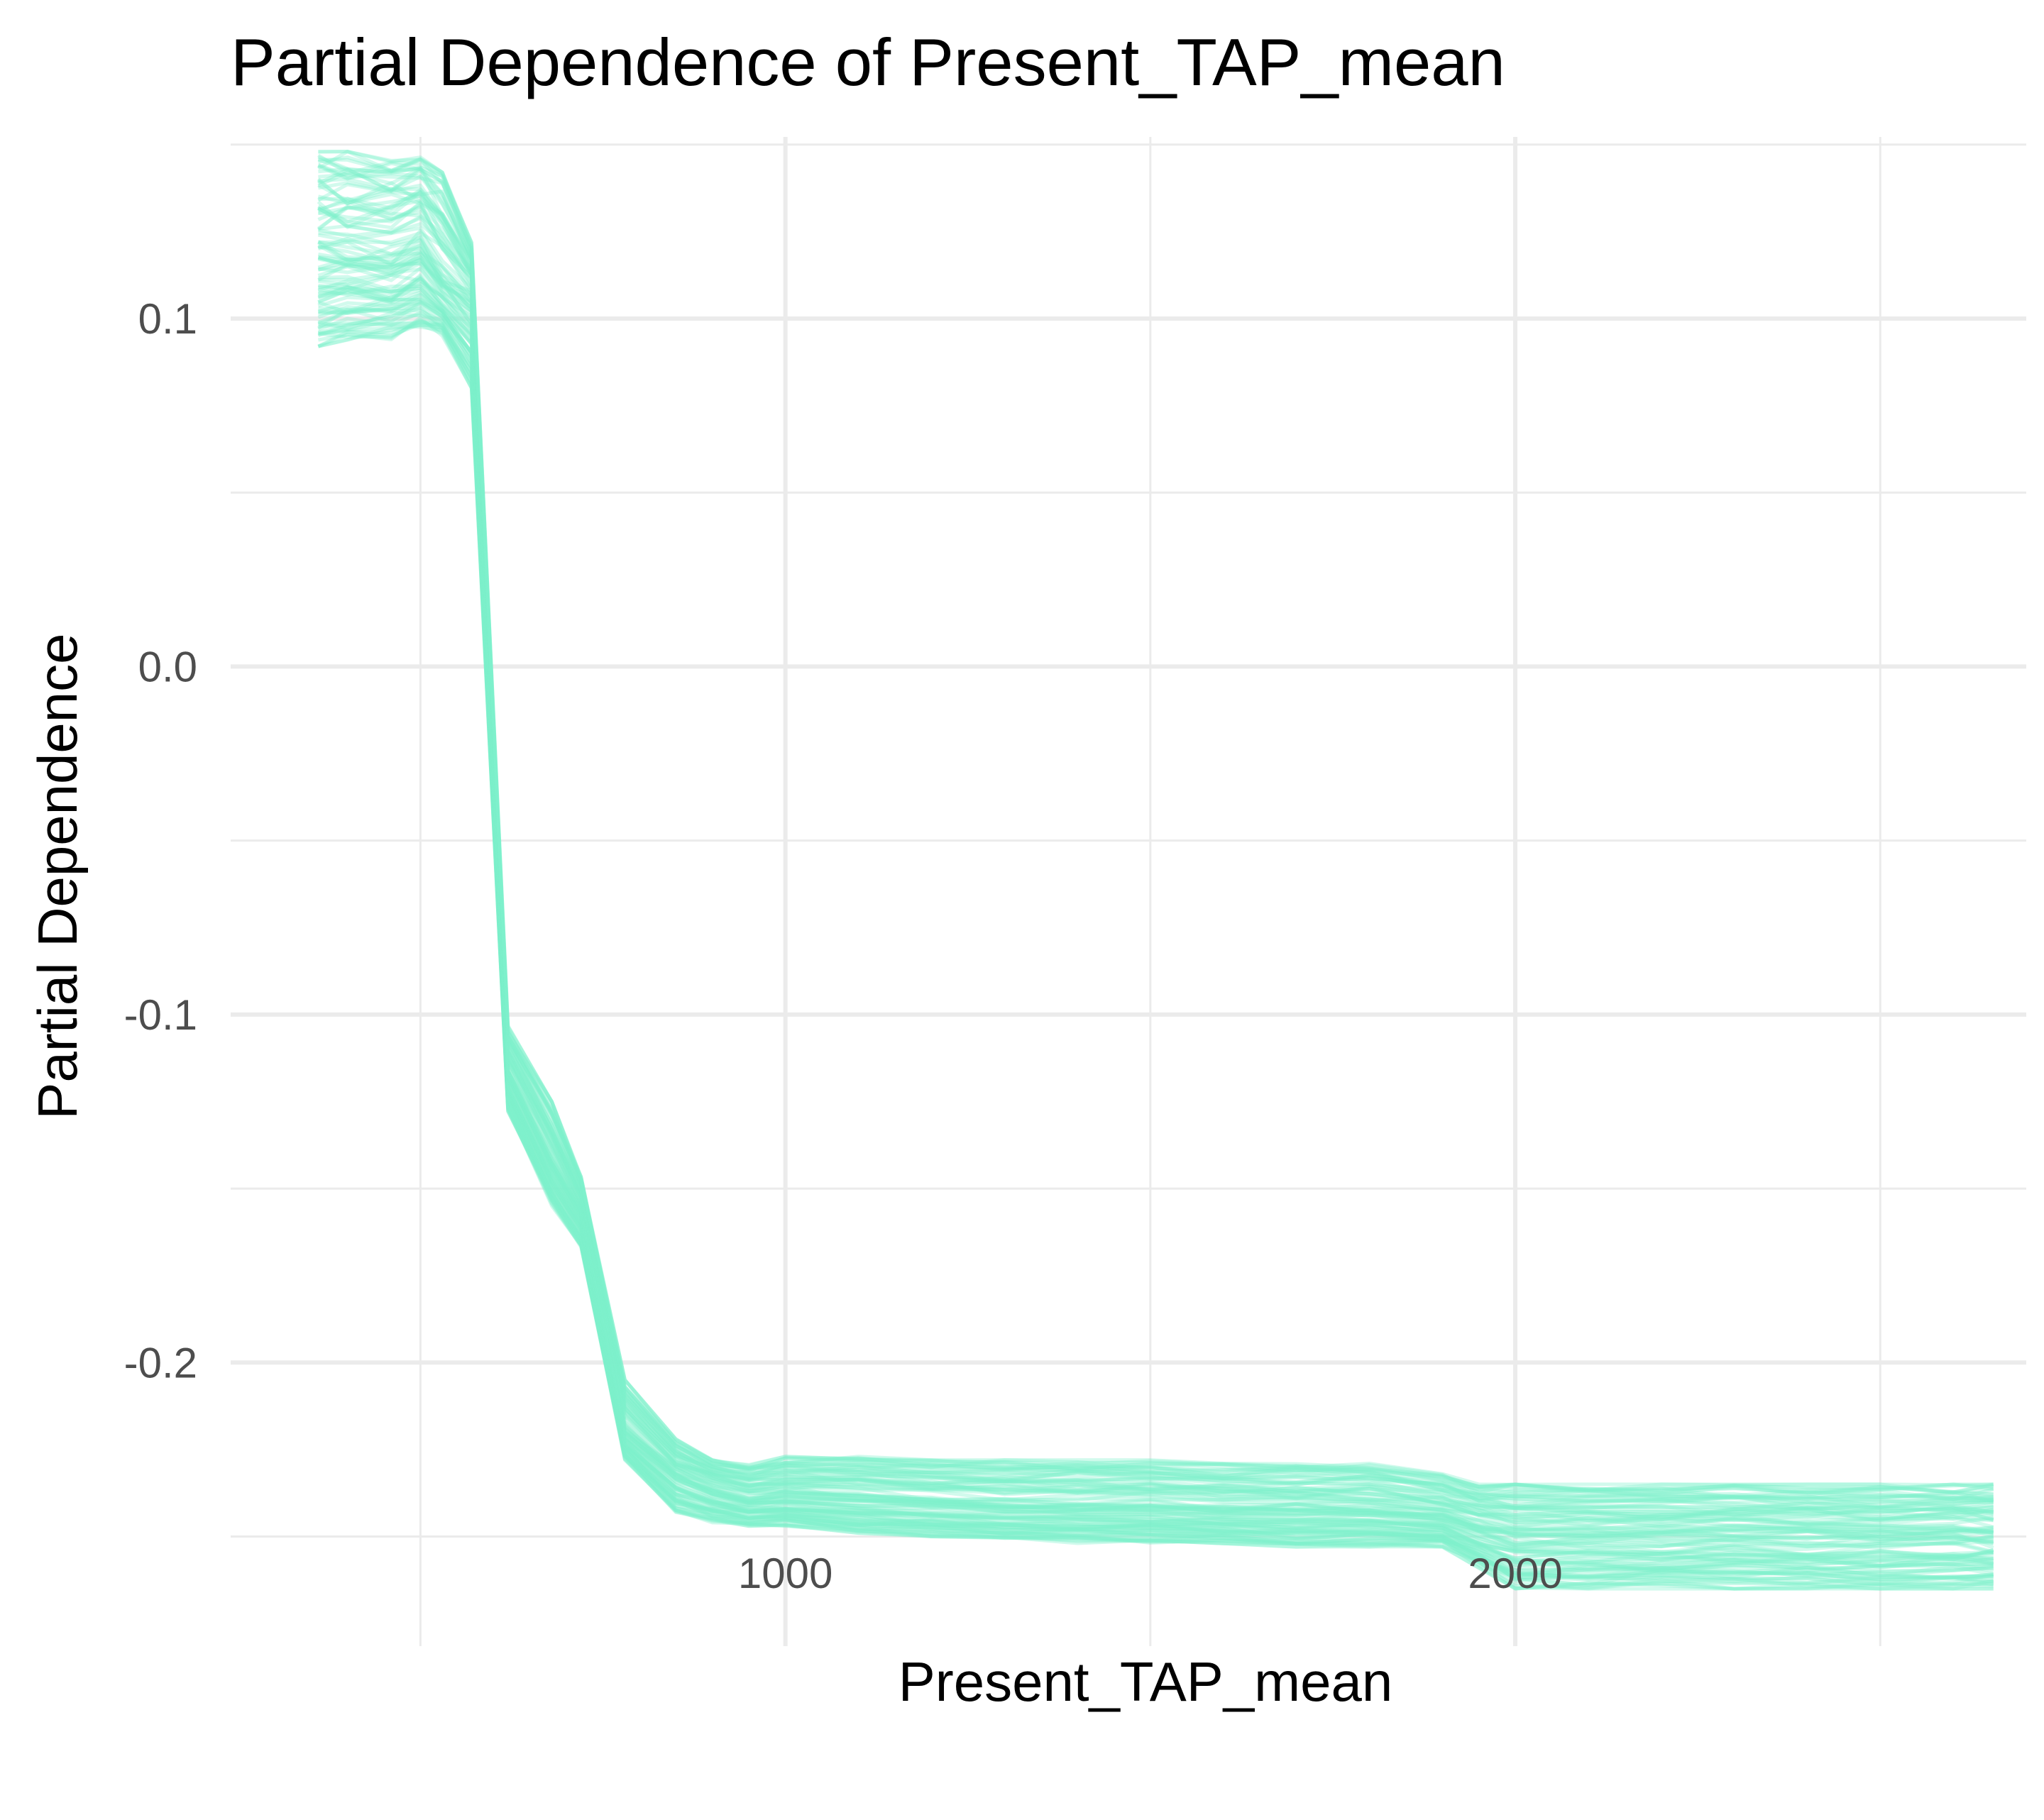 The width and height of the screenshot is (2044, 1820). What do you see at coordinates (785, 1573) in the screenshot?
I see `x-tick-label: 1000` at bounding box center [785, 1573].